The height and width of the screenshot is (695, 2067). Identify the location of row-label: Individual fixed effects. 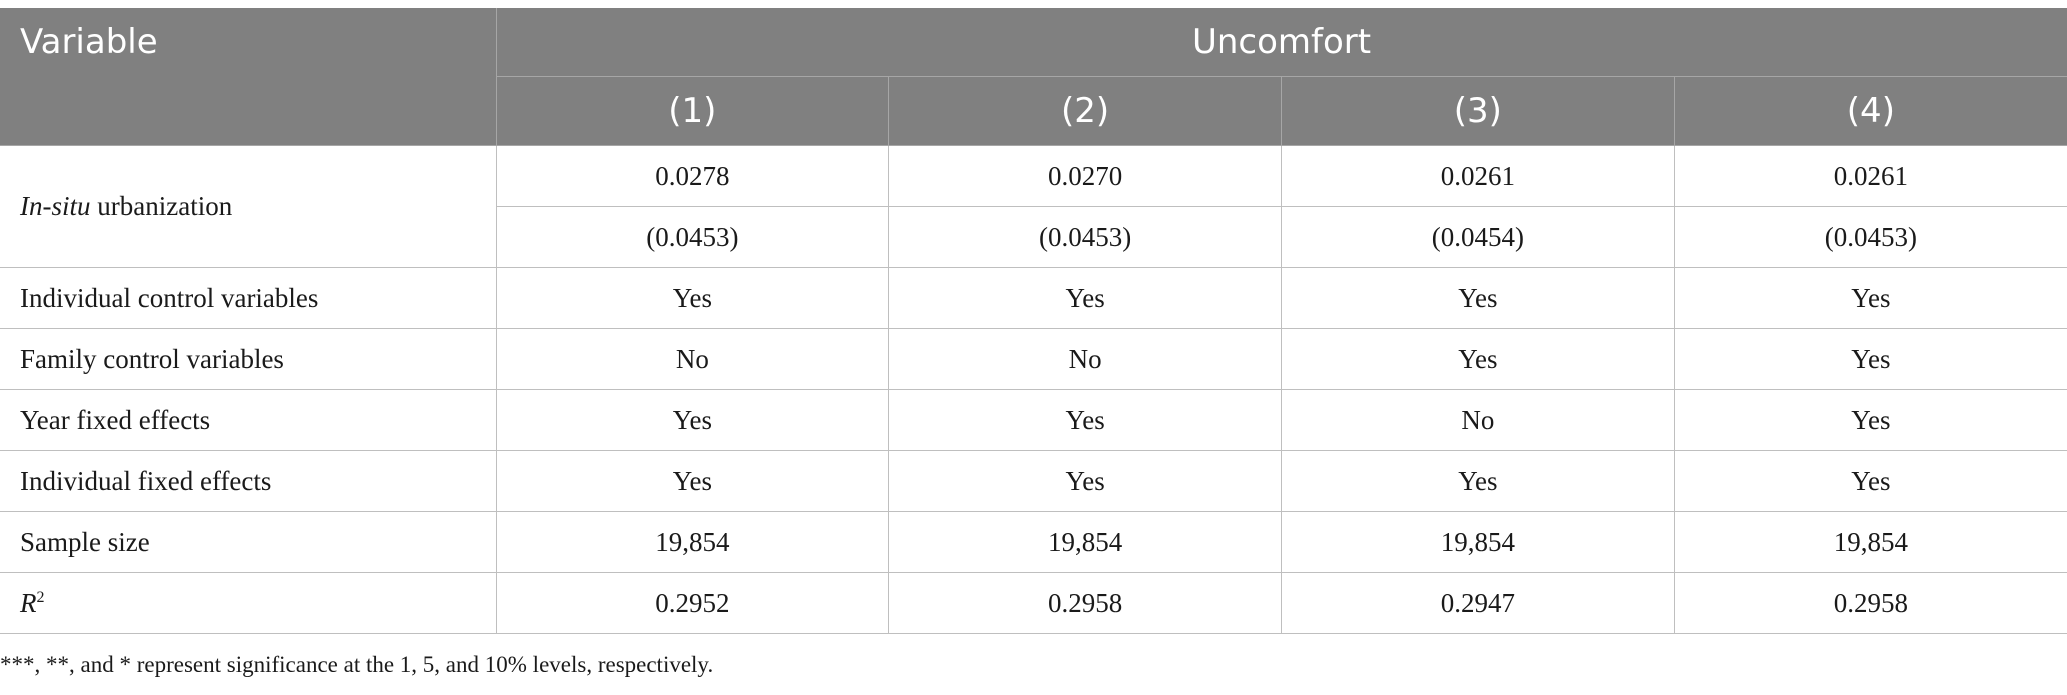
(248, 481).